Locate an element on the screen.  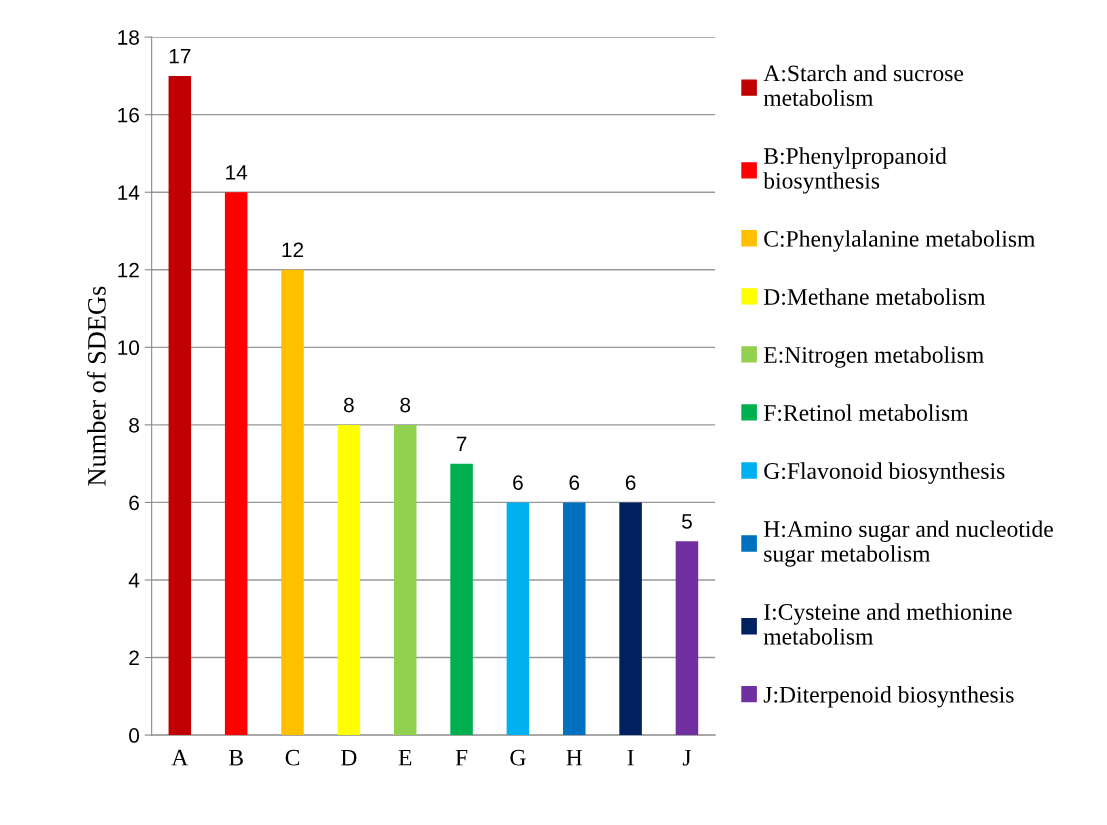
x-tick-label: B is located at coordinates (235, 757).